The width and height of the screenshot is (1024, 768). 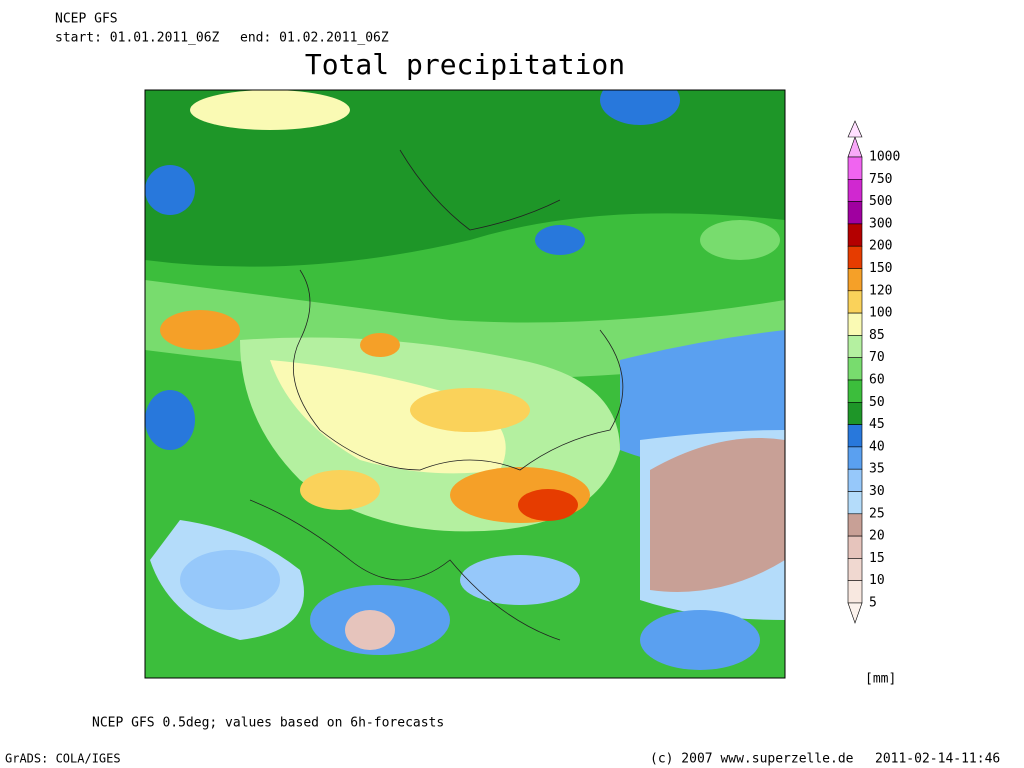 I want to click on legend-label: 85, so click(x=877, y=335).